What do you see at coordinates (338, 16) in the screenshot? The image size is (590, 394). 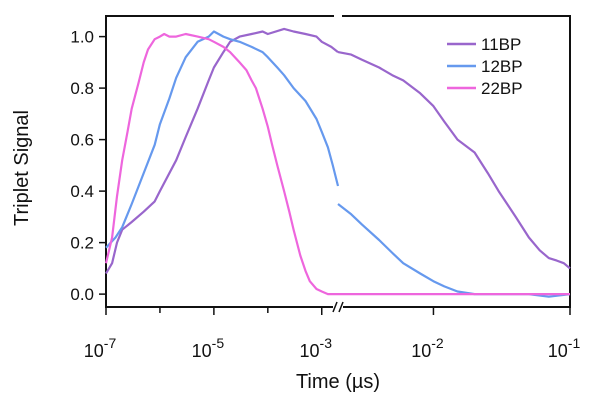 I see `axis-break-top` at bounding box center [338, 16].